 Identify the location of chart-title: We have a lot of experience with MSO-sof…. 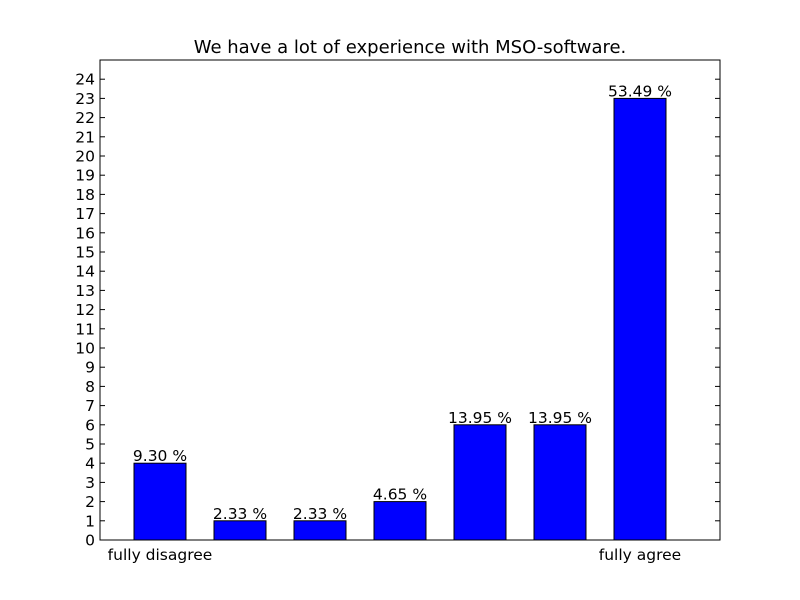
(410, 47).